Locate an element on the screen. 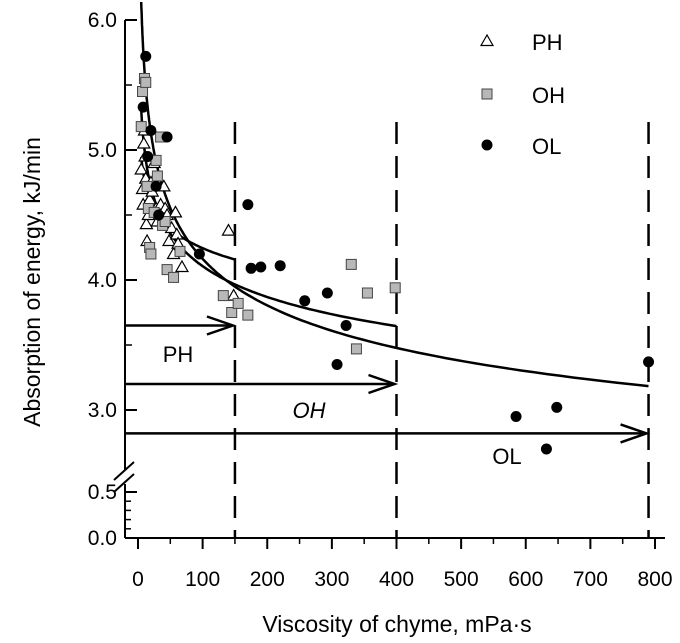 Image resolution: width=680 pixels, height=643 pixels. x-tick-label: 800 is located at coordinates (654, 579).